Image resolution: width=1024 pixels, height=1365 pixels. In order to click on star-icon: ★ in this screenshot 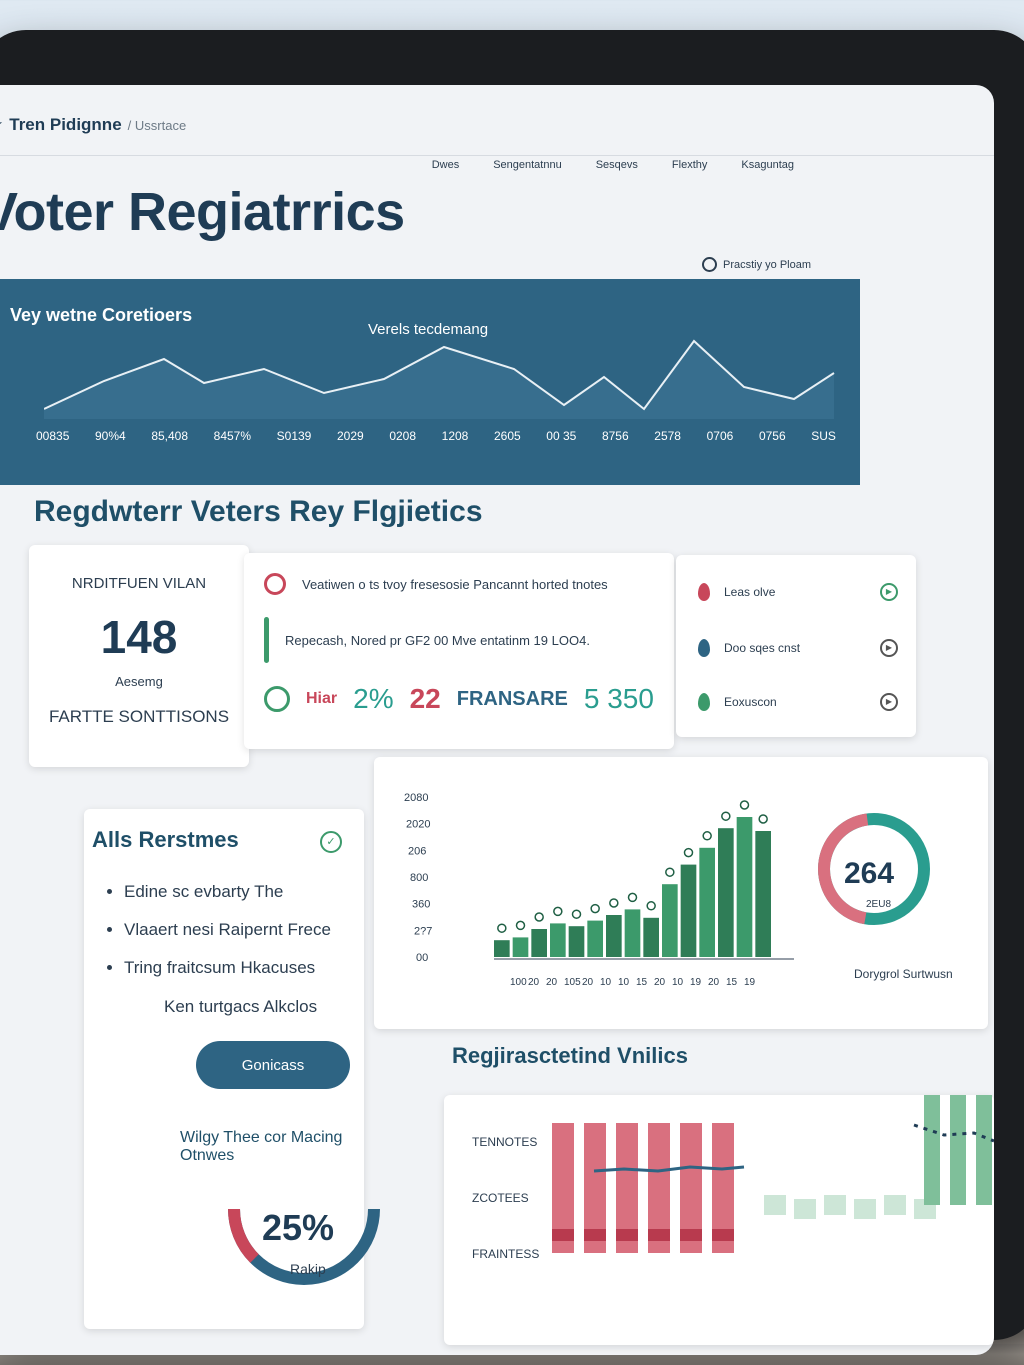, I will do `click(1, 124)`.